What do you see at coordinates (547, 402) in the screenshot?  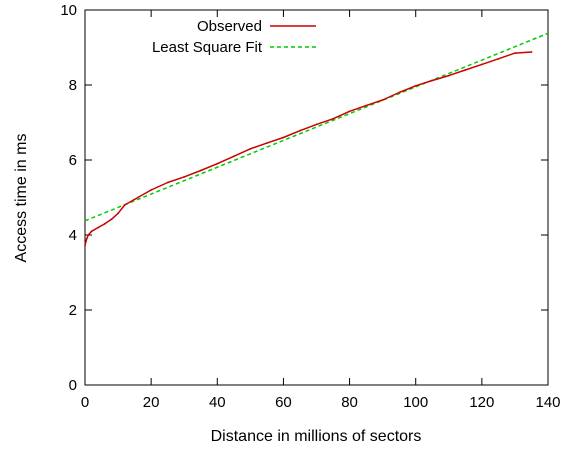 I see `x-tick-label: 140` at bounding box center [547, 402].